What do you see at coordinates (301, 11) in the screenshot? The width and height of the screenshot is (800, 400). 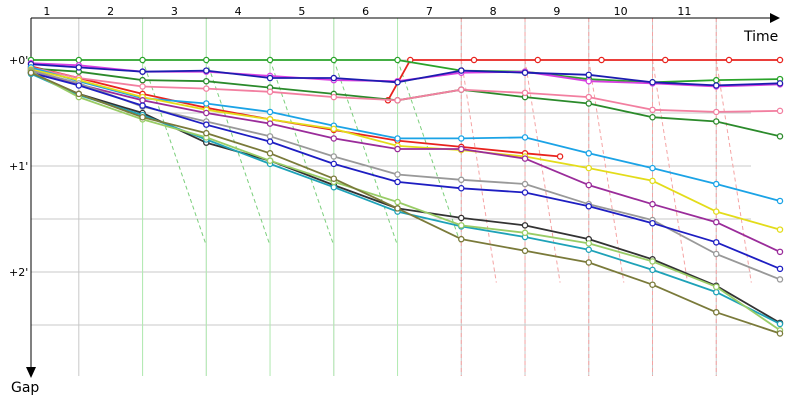 I see `x-tick-label: 5` at bounding box center [301, 11].